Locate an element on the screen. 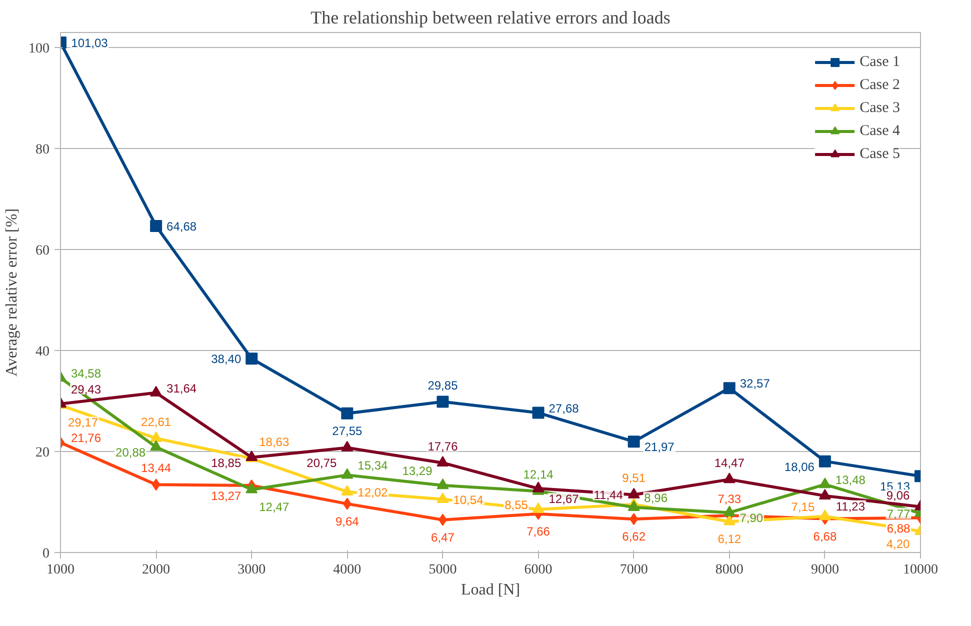  legend-label: Case 1 is located at coordinates (880, 62).